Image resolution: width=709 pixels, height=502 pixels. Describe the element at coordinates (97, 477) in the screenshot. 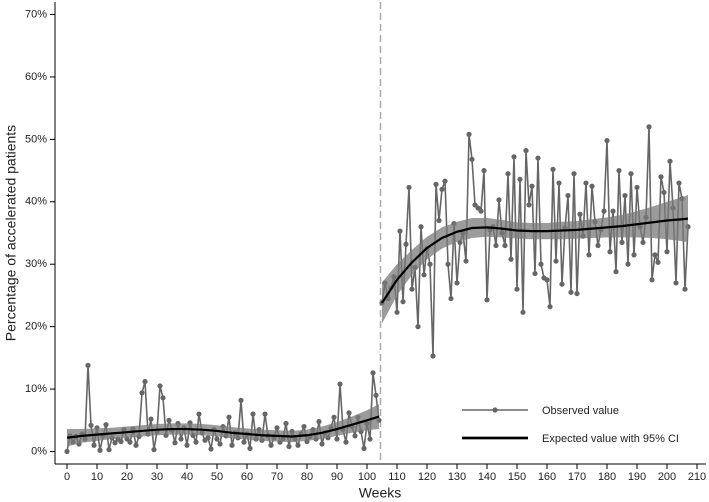

I see `x-tick-label: 10` at that location.